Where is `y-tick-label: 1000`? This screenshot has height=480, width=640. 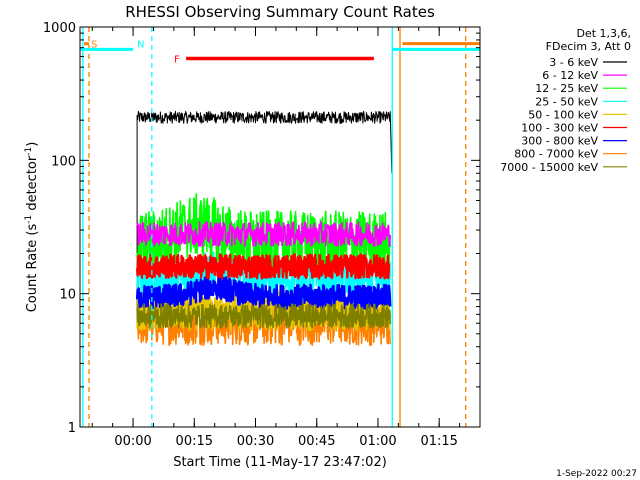
y-tick-label: 1000 is located at coordinates (59, 28).